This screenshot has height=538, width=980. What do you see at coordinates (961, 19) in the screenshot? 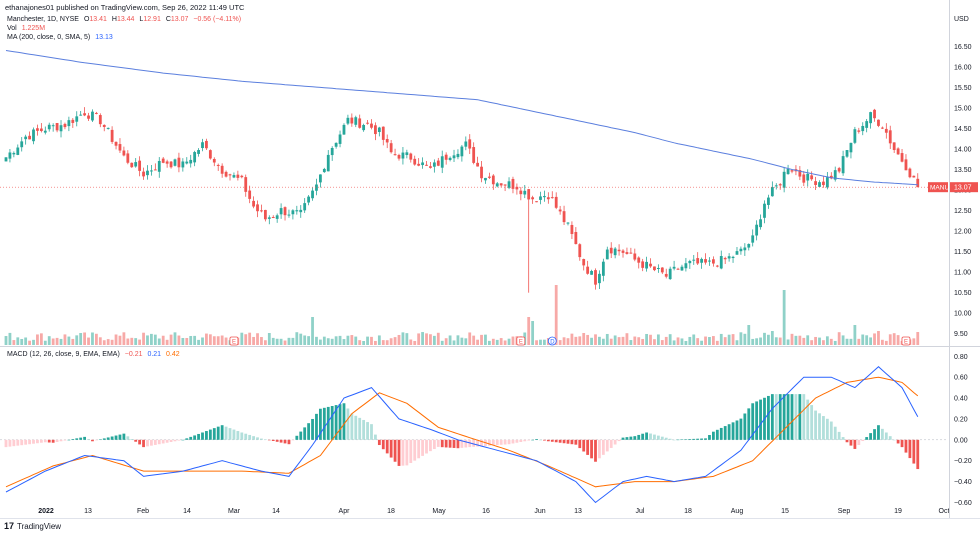
I see `currency-label: USD` at bounding box center [961, 19].